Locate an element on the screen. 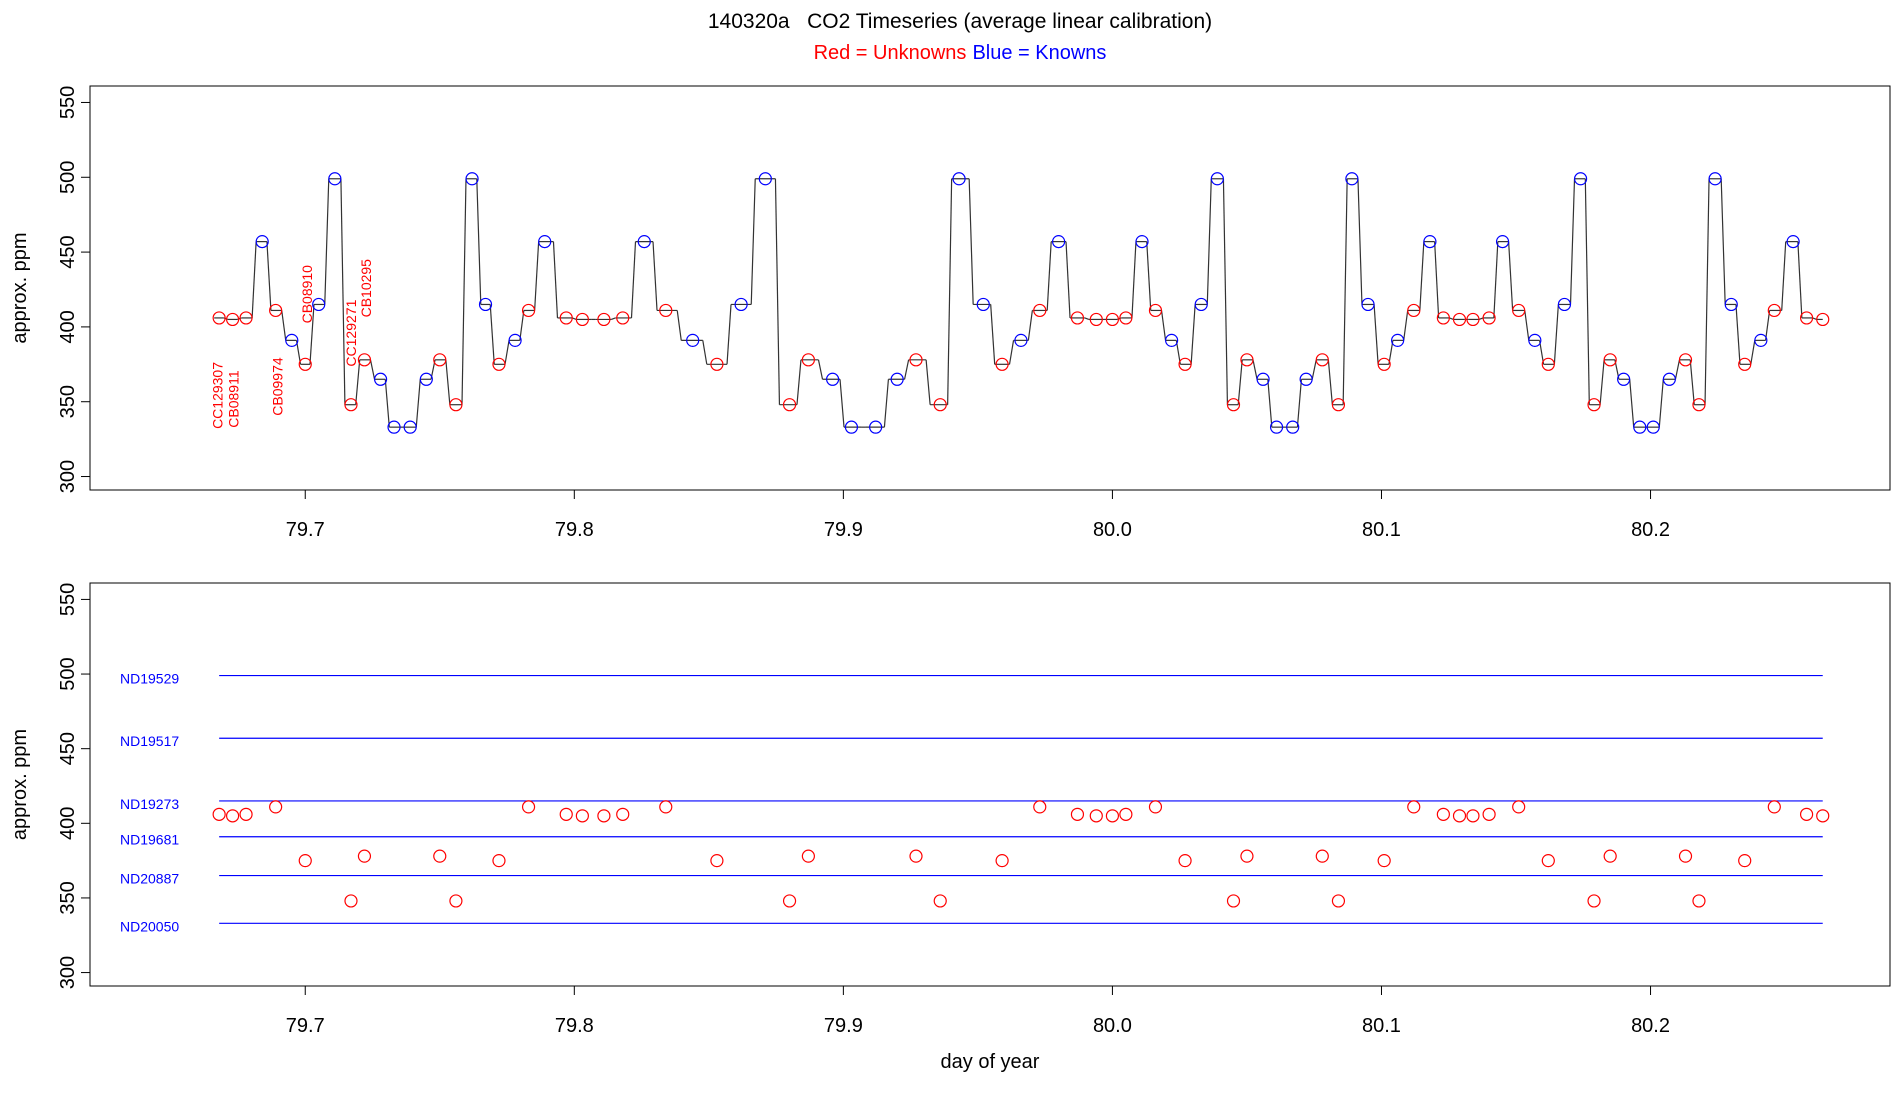  x-tick-label: 80.1 is located at coordinates (1381, 530).